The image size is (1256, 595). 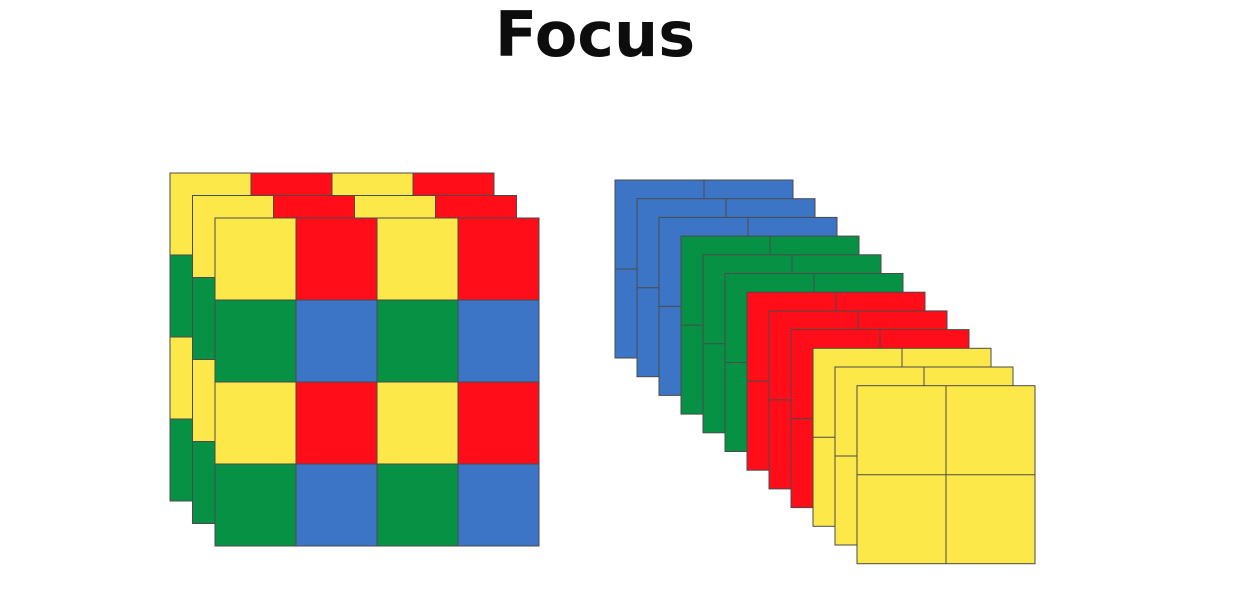 I want to click on left-layer, so click(x=377, y=382).